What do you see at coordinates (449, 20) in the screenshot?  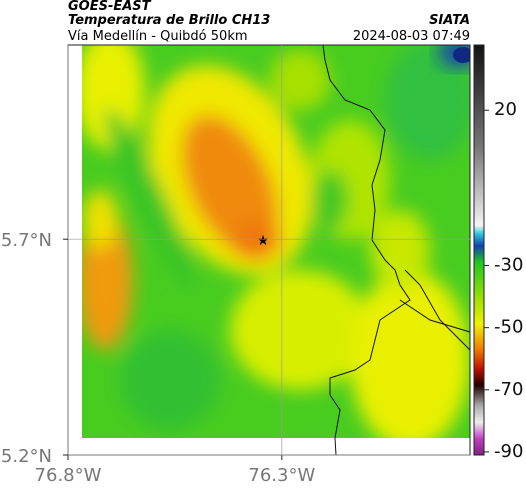 I see `source: SIATA` at bounding box center [449, 20].